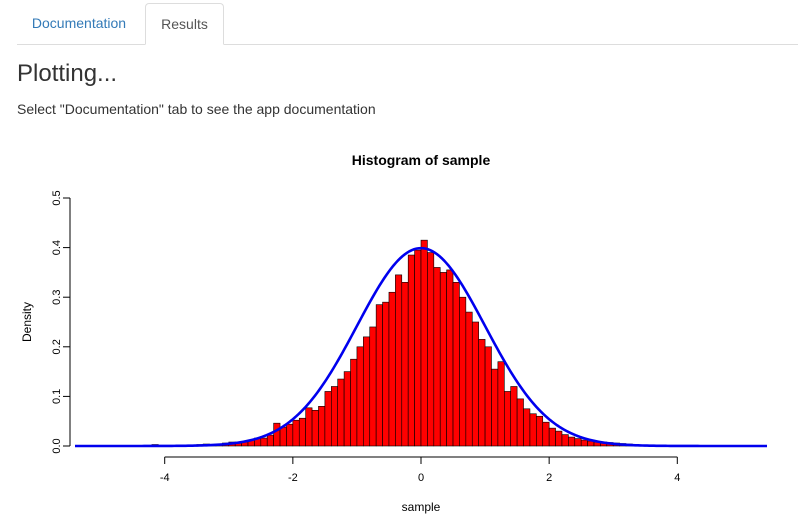 This screenshot has height=522, width=808. I want to click on y-tick-label: 0.2, so click(57, 346).